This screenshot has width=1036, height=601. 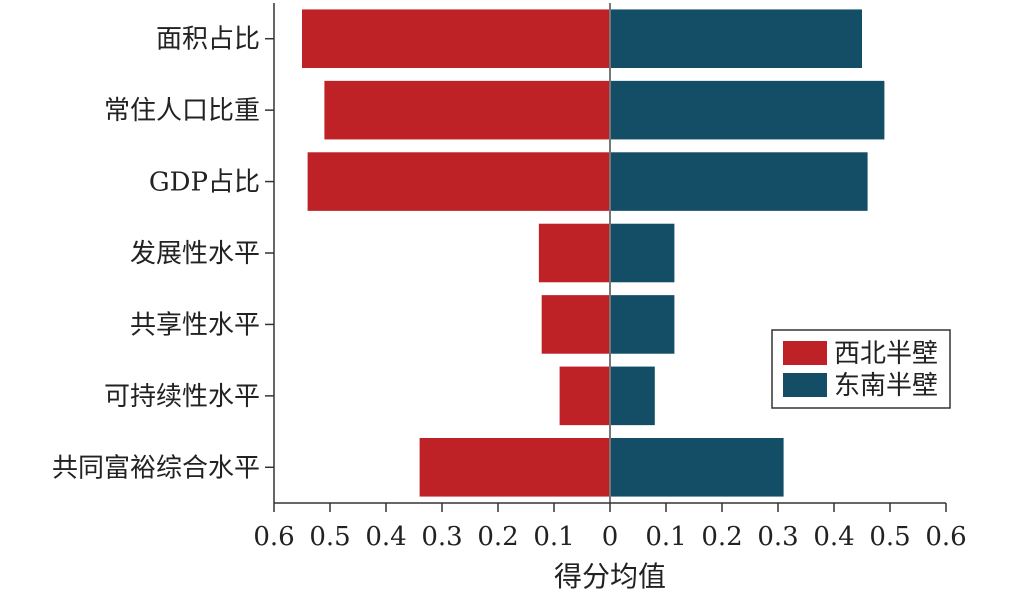 I want to click on category-label-4: 共享性水平, so click(x=195, y=325).